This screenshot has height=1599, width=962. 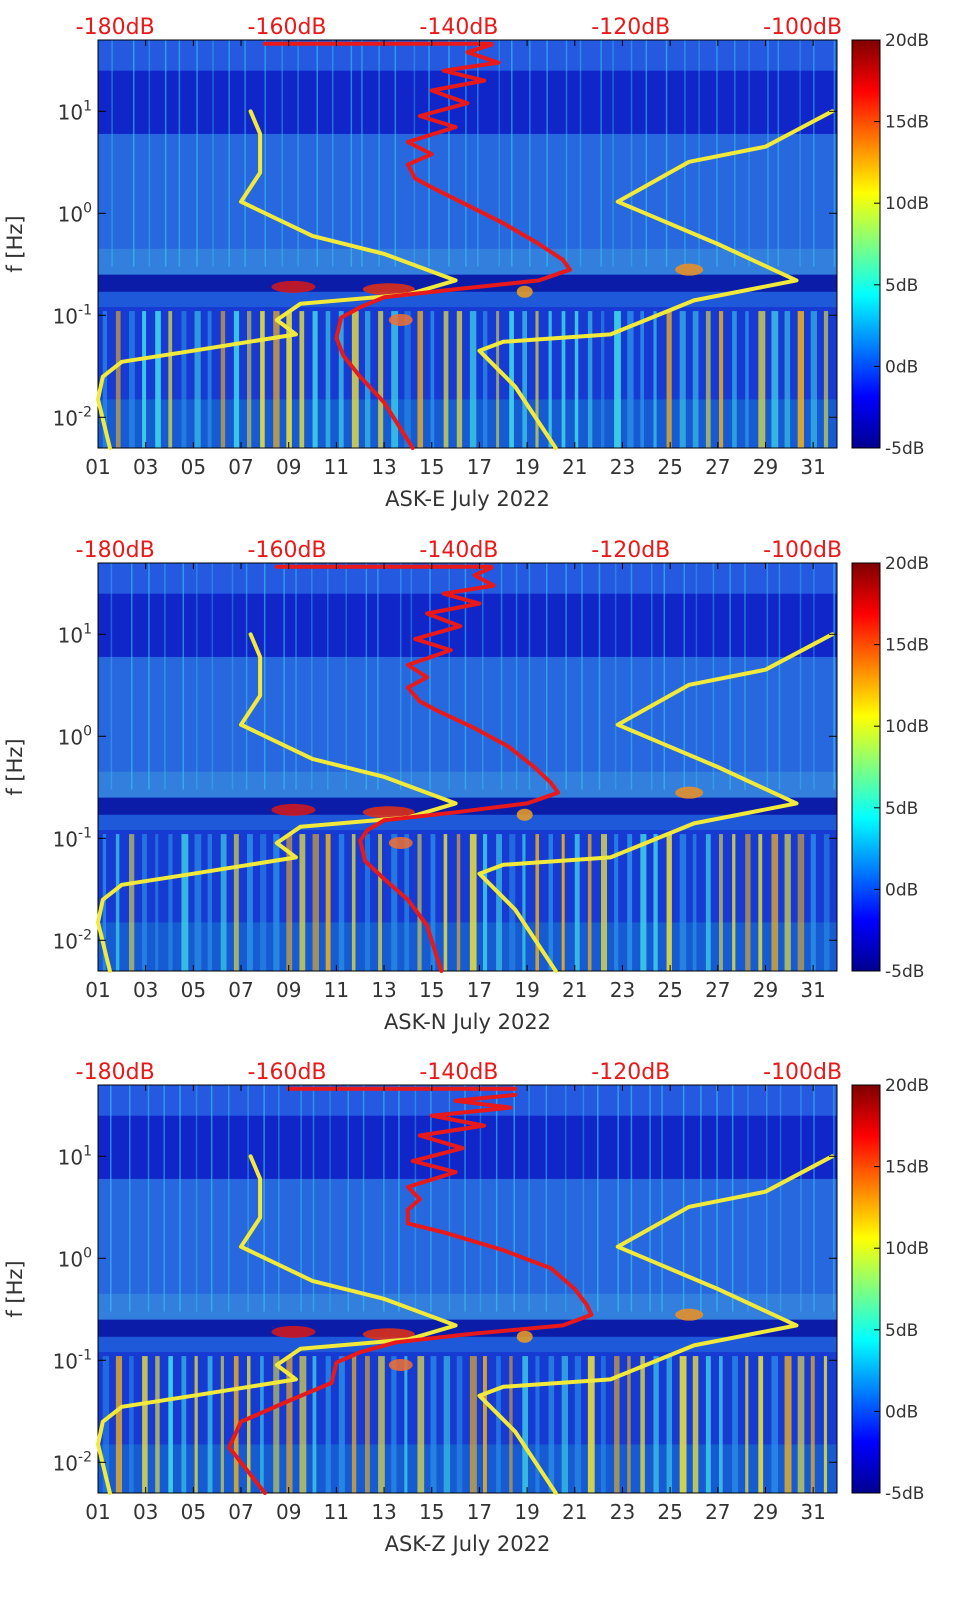 What do you see at coordinates (467, 1022) in the screenshot?
I see `x-axis-label: ASK-N July 2022` at bounding box center [467, 1022].